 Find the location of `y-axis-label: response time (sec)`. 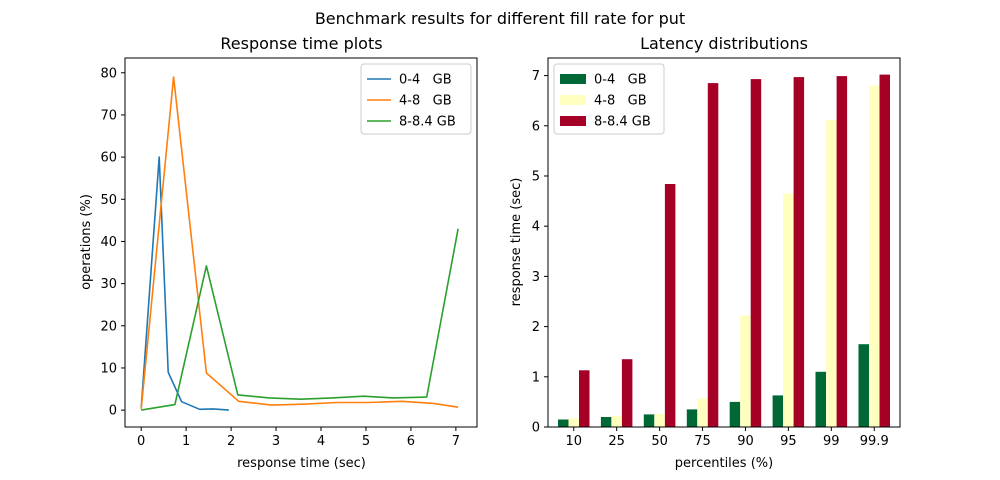

y-axis-label: response time (sec) is located at coordinates (516, 242).